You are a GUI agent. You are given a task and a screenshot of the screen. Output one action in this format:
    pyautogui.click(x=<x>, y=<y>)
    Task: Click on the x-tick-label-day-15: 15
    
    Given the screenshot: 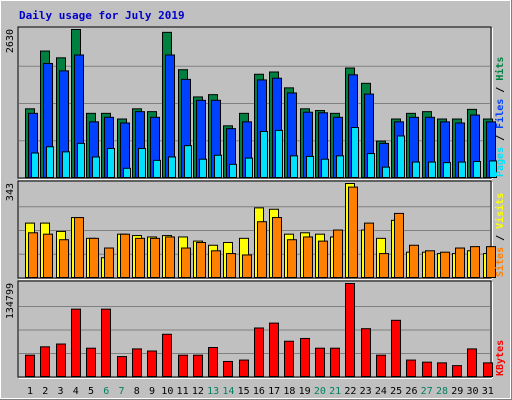 What is the action you would take?
    pyautogui.click(x=244, y=391)
    